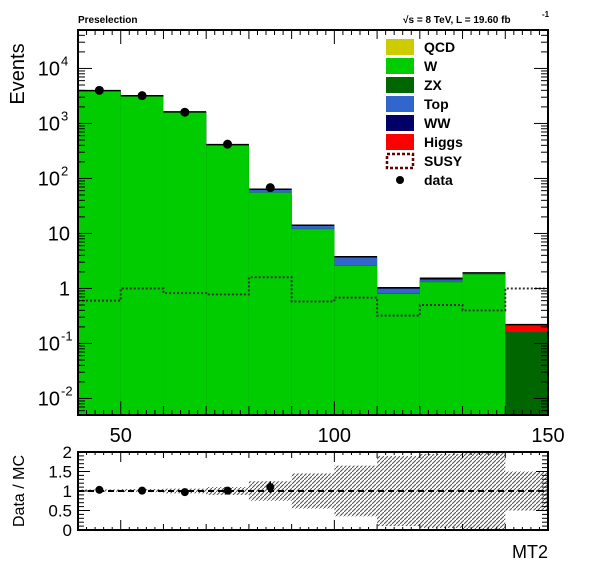  What do you see at coordinates (443, 142) in the screenshot?
I see `legend-label-higgs: Higgs` at bounding box center [443, 142].